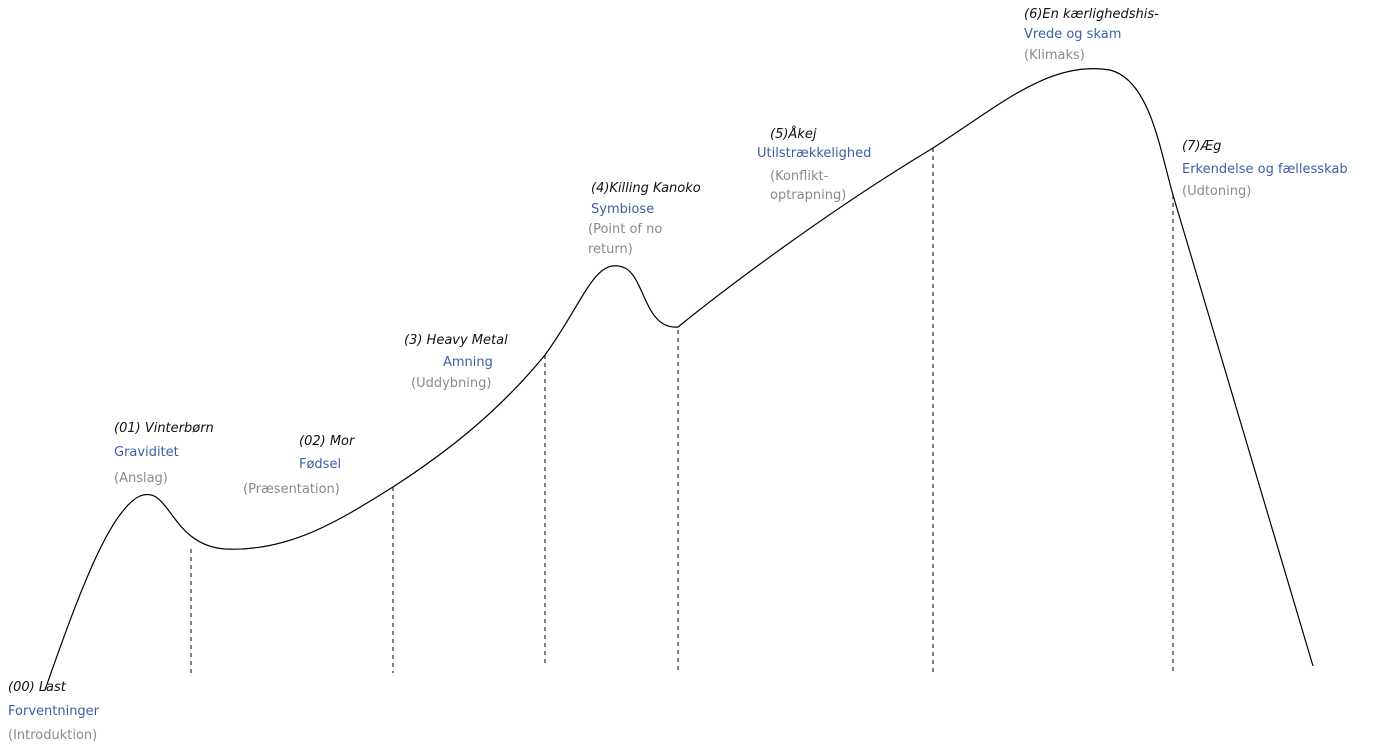 The image size is (1380, 751). What do you see at coordinates (1091, 14) in the screenshot?
I see `song-title: (6)En kærlighedshis-` at bounding box center [1091, 14].